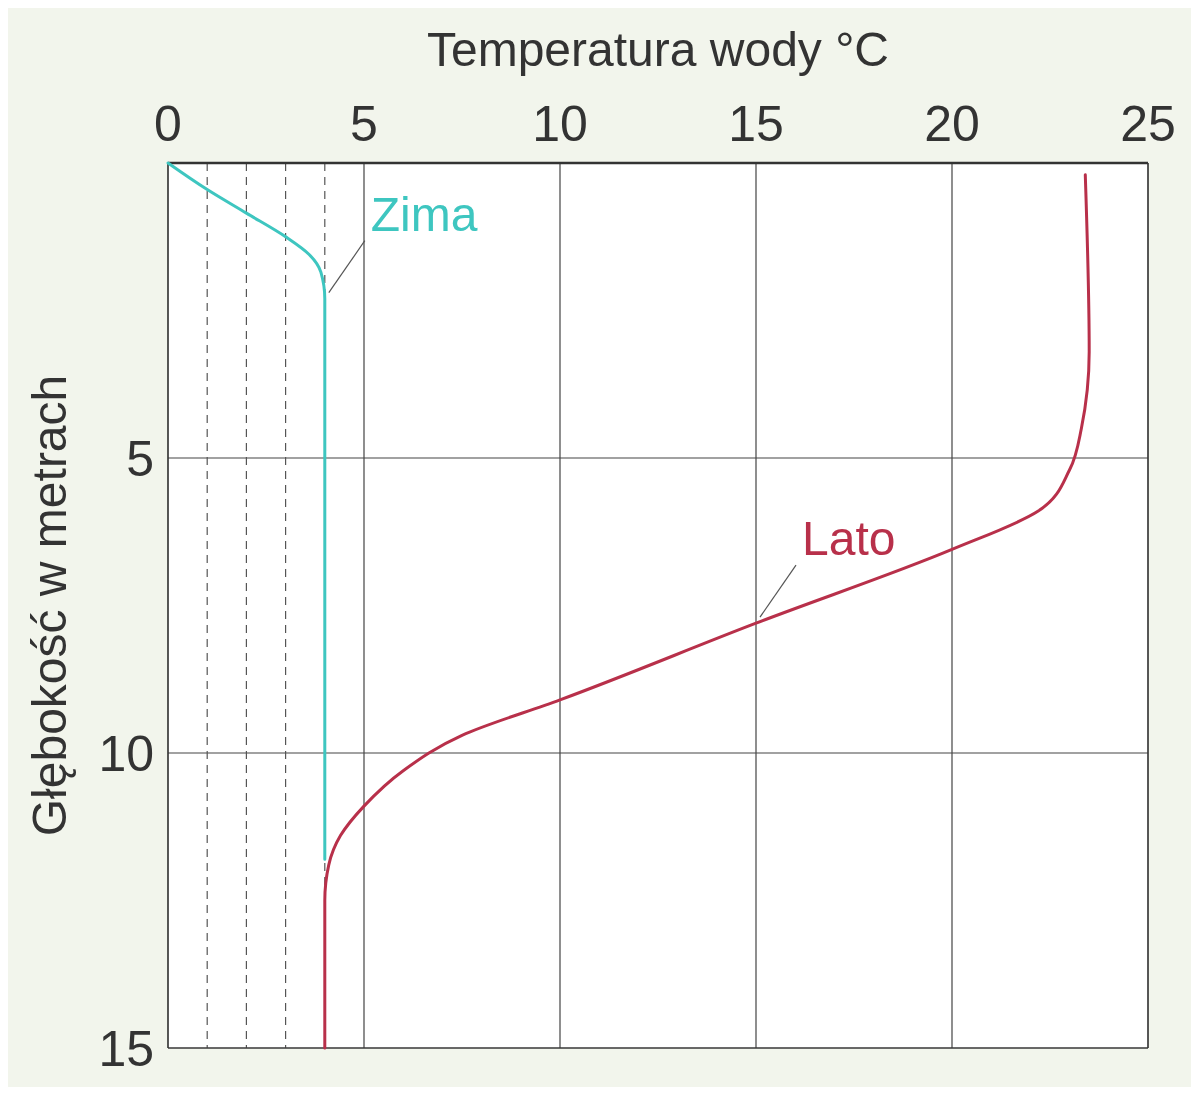  What do you see at coordinates (756, 124) in the screenshot?
I see `x-tick-label: 15` at bounding box center [756, 124].